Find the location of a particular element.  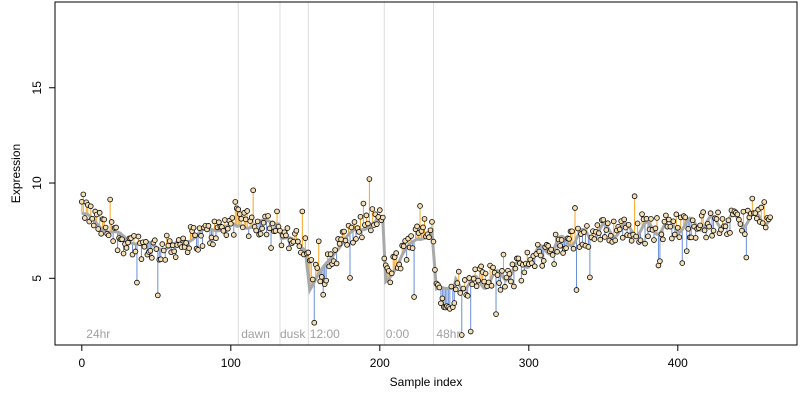

condition-label: 48hr is located at coordinates (448, 334).